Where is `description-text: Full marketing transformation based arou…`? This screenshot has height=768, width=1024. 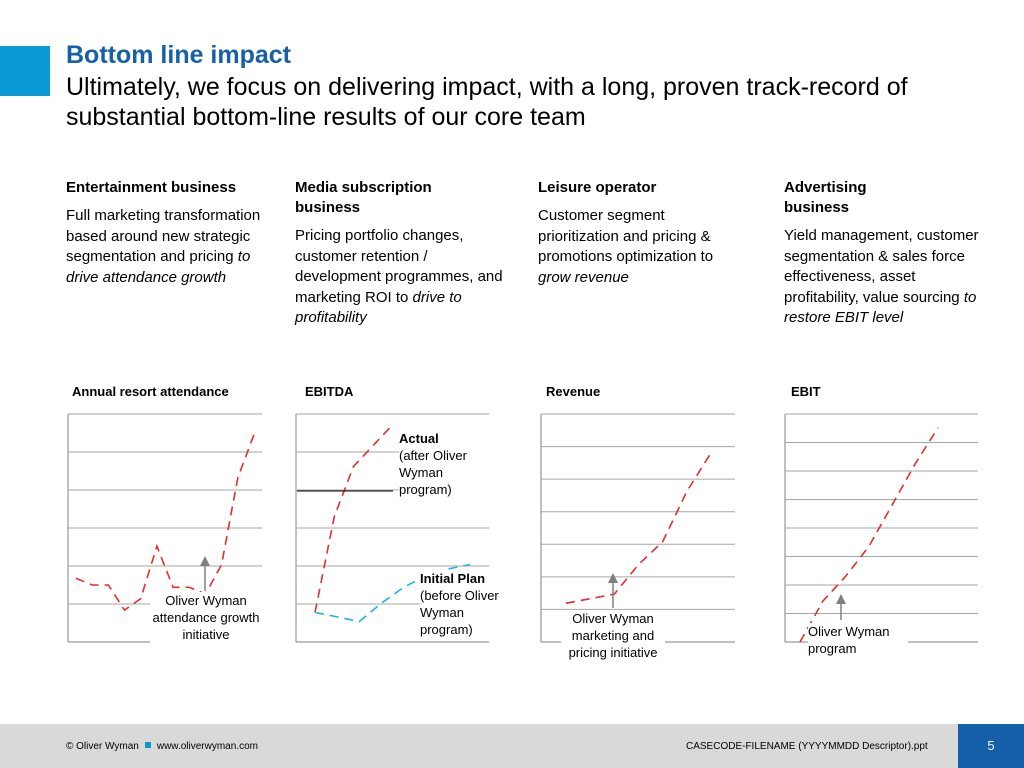 description-text: Full marketing transformation based arou… is located at coordinates (163, 236).